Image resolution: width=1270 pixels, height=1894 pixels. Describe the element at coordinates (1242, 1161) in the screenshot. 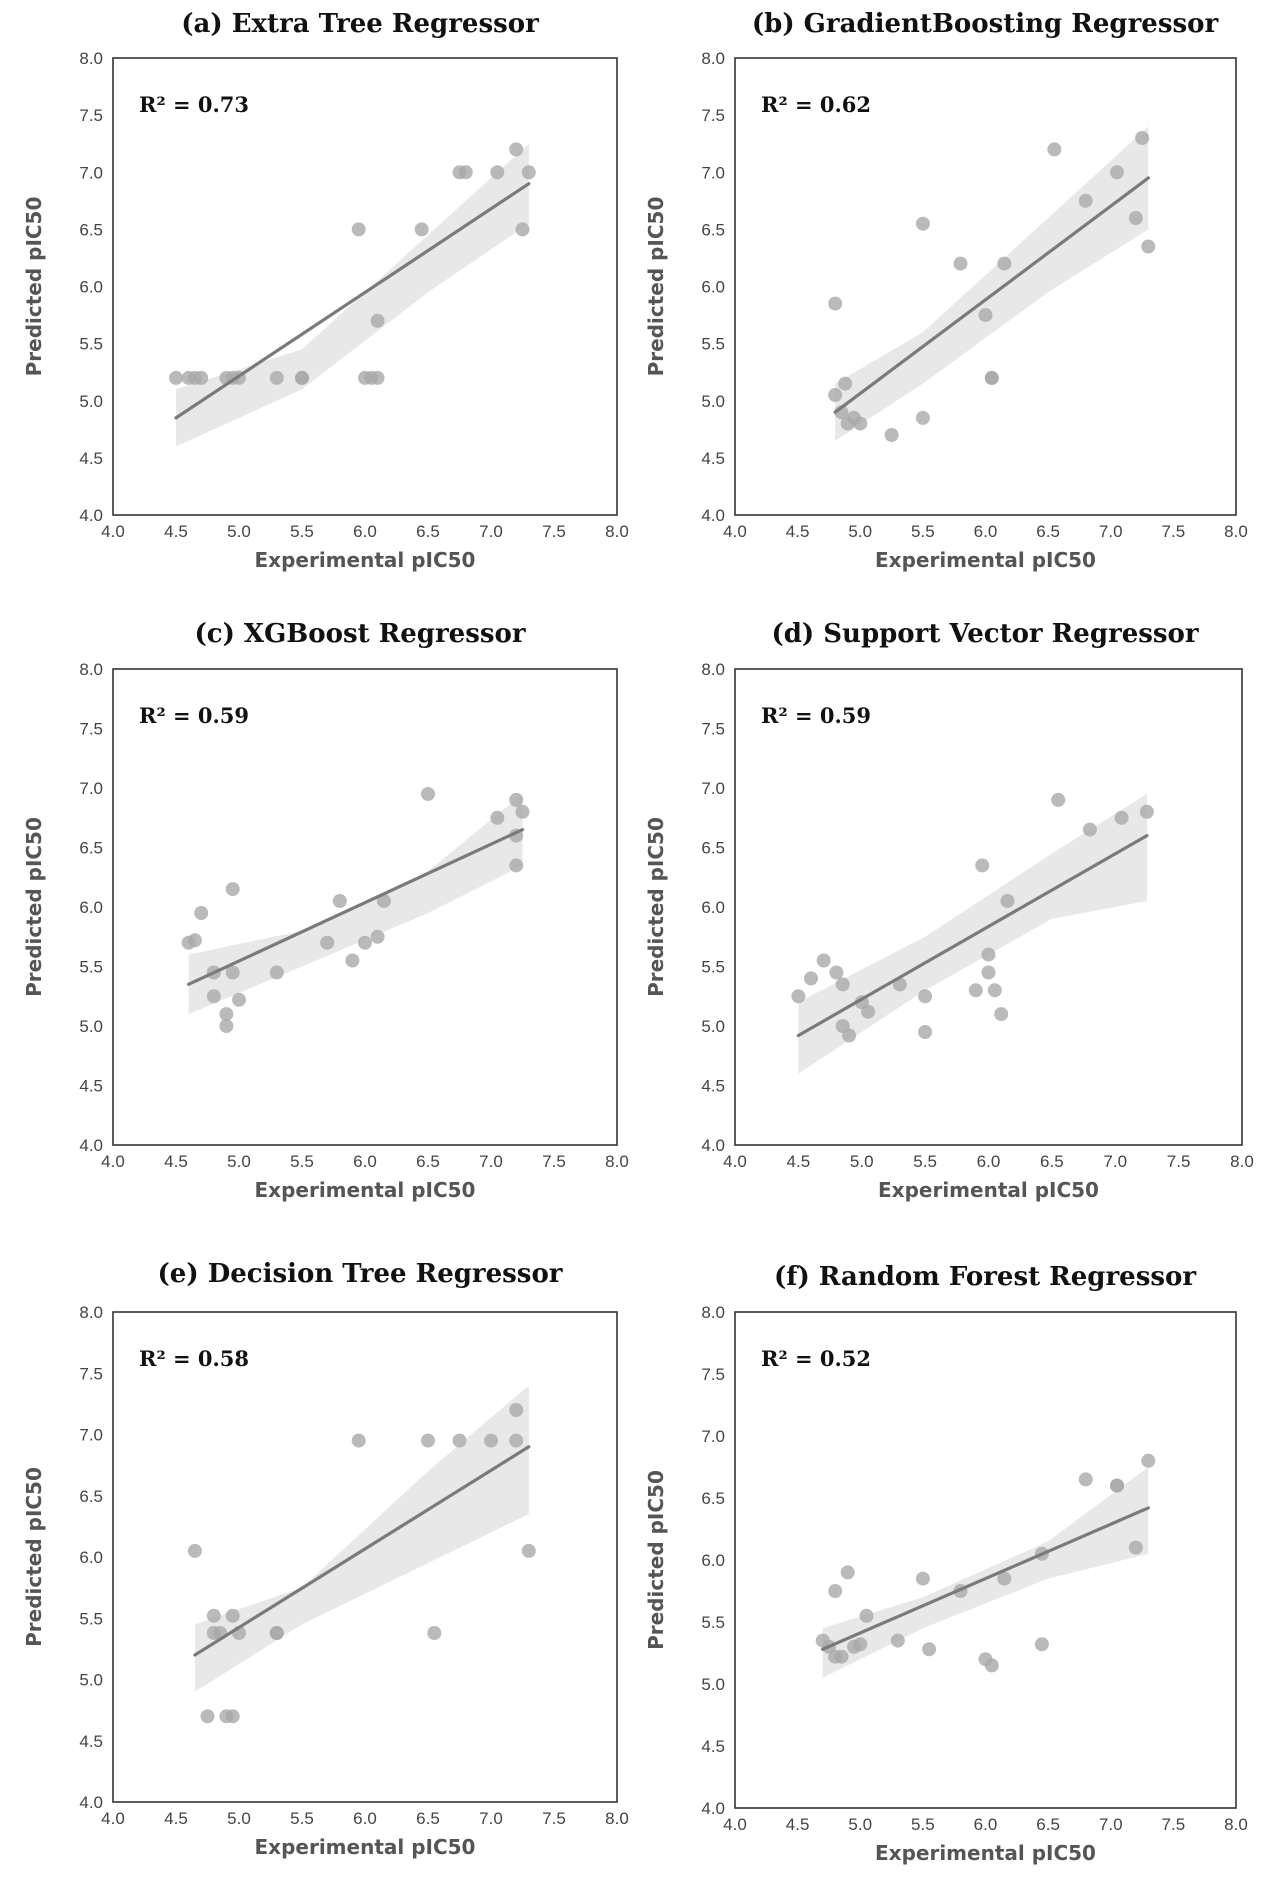

I see `x-tick-label: 8.0` at that location.